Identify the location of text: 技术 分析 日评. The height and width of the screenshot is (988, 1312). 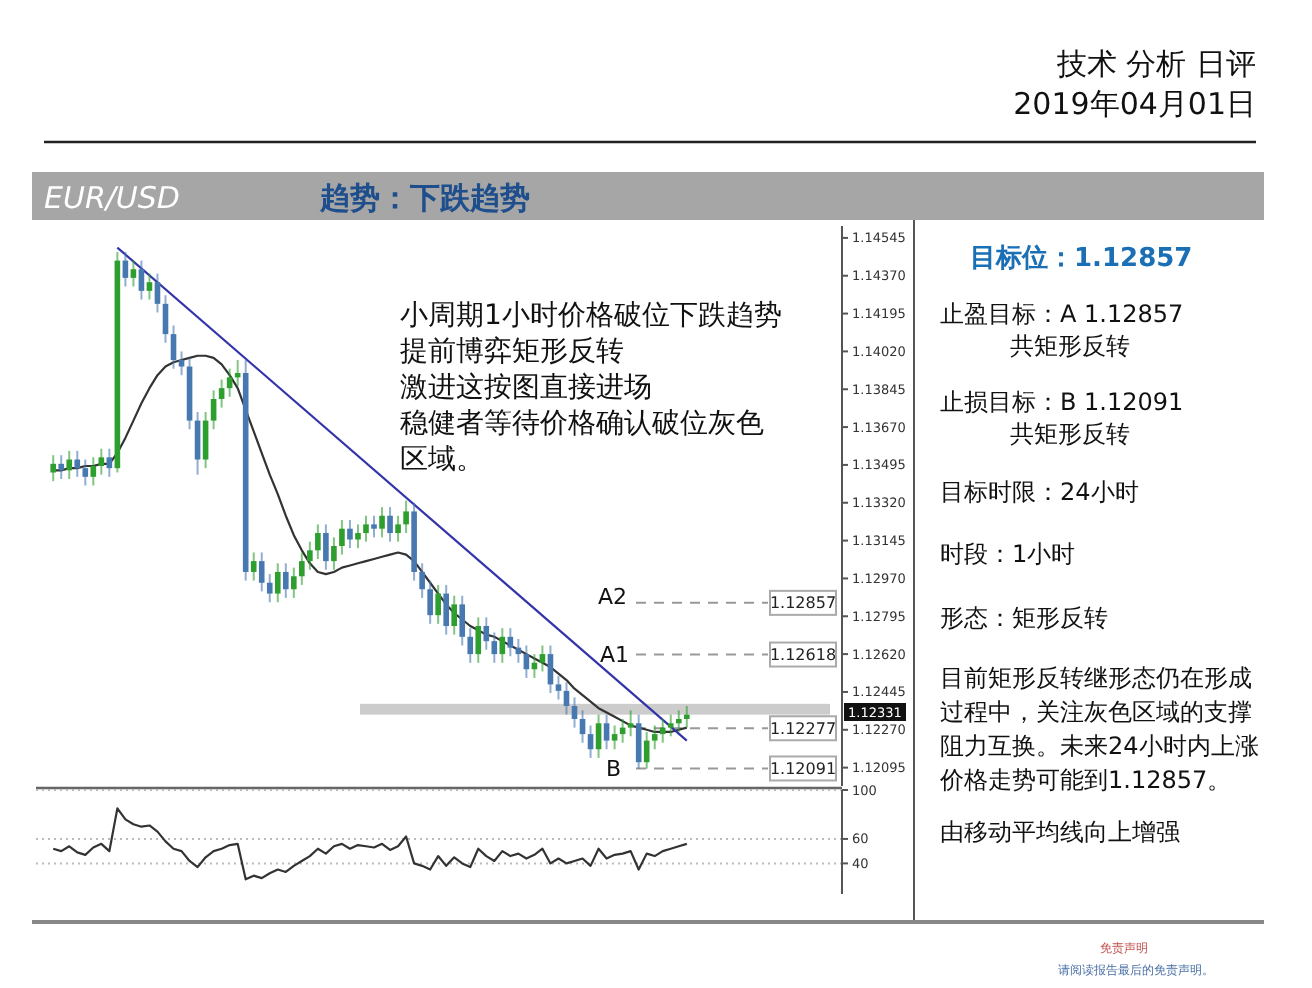
(1155, 64).